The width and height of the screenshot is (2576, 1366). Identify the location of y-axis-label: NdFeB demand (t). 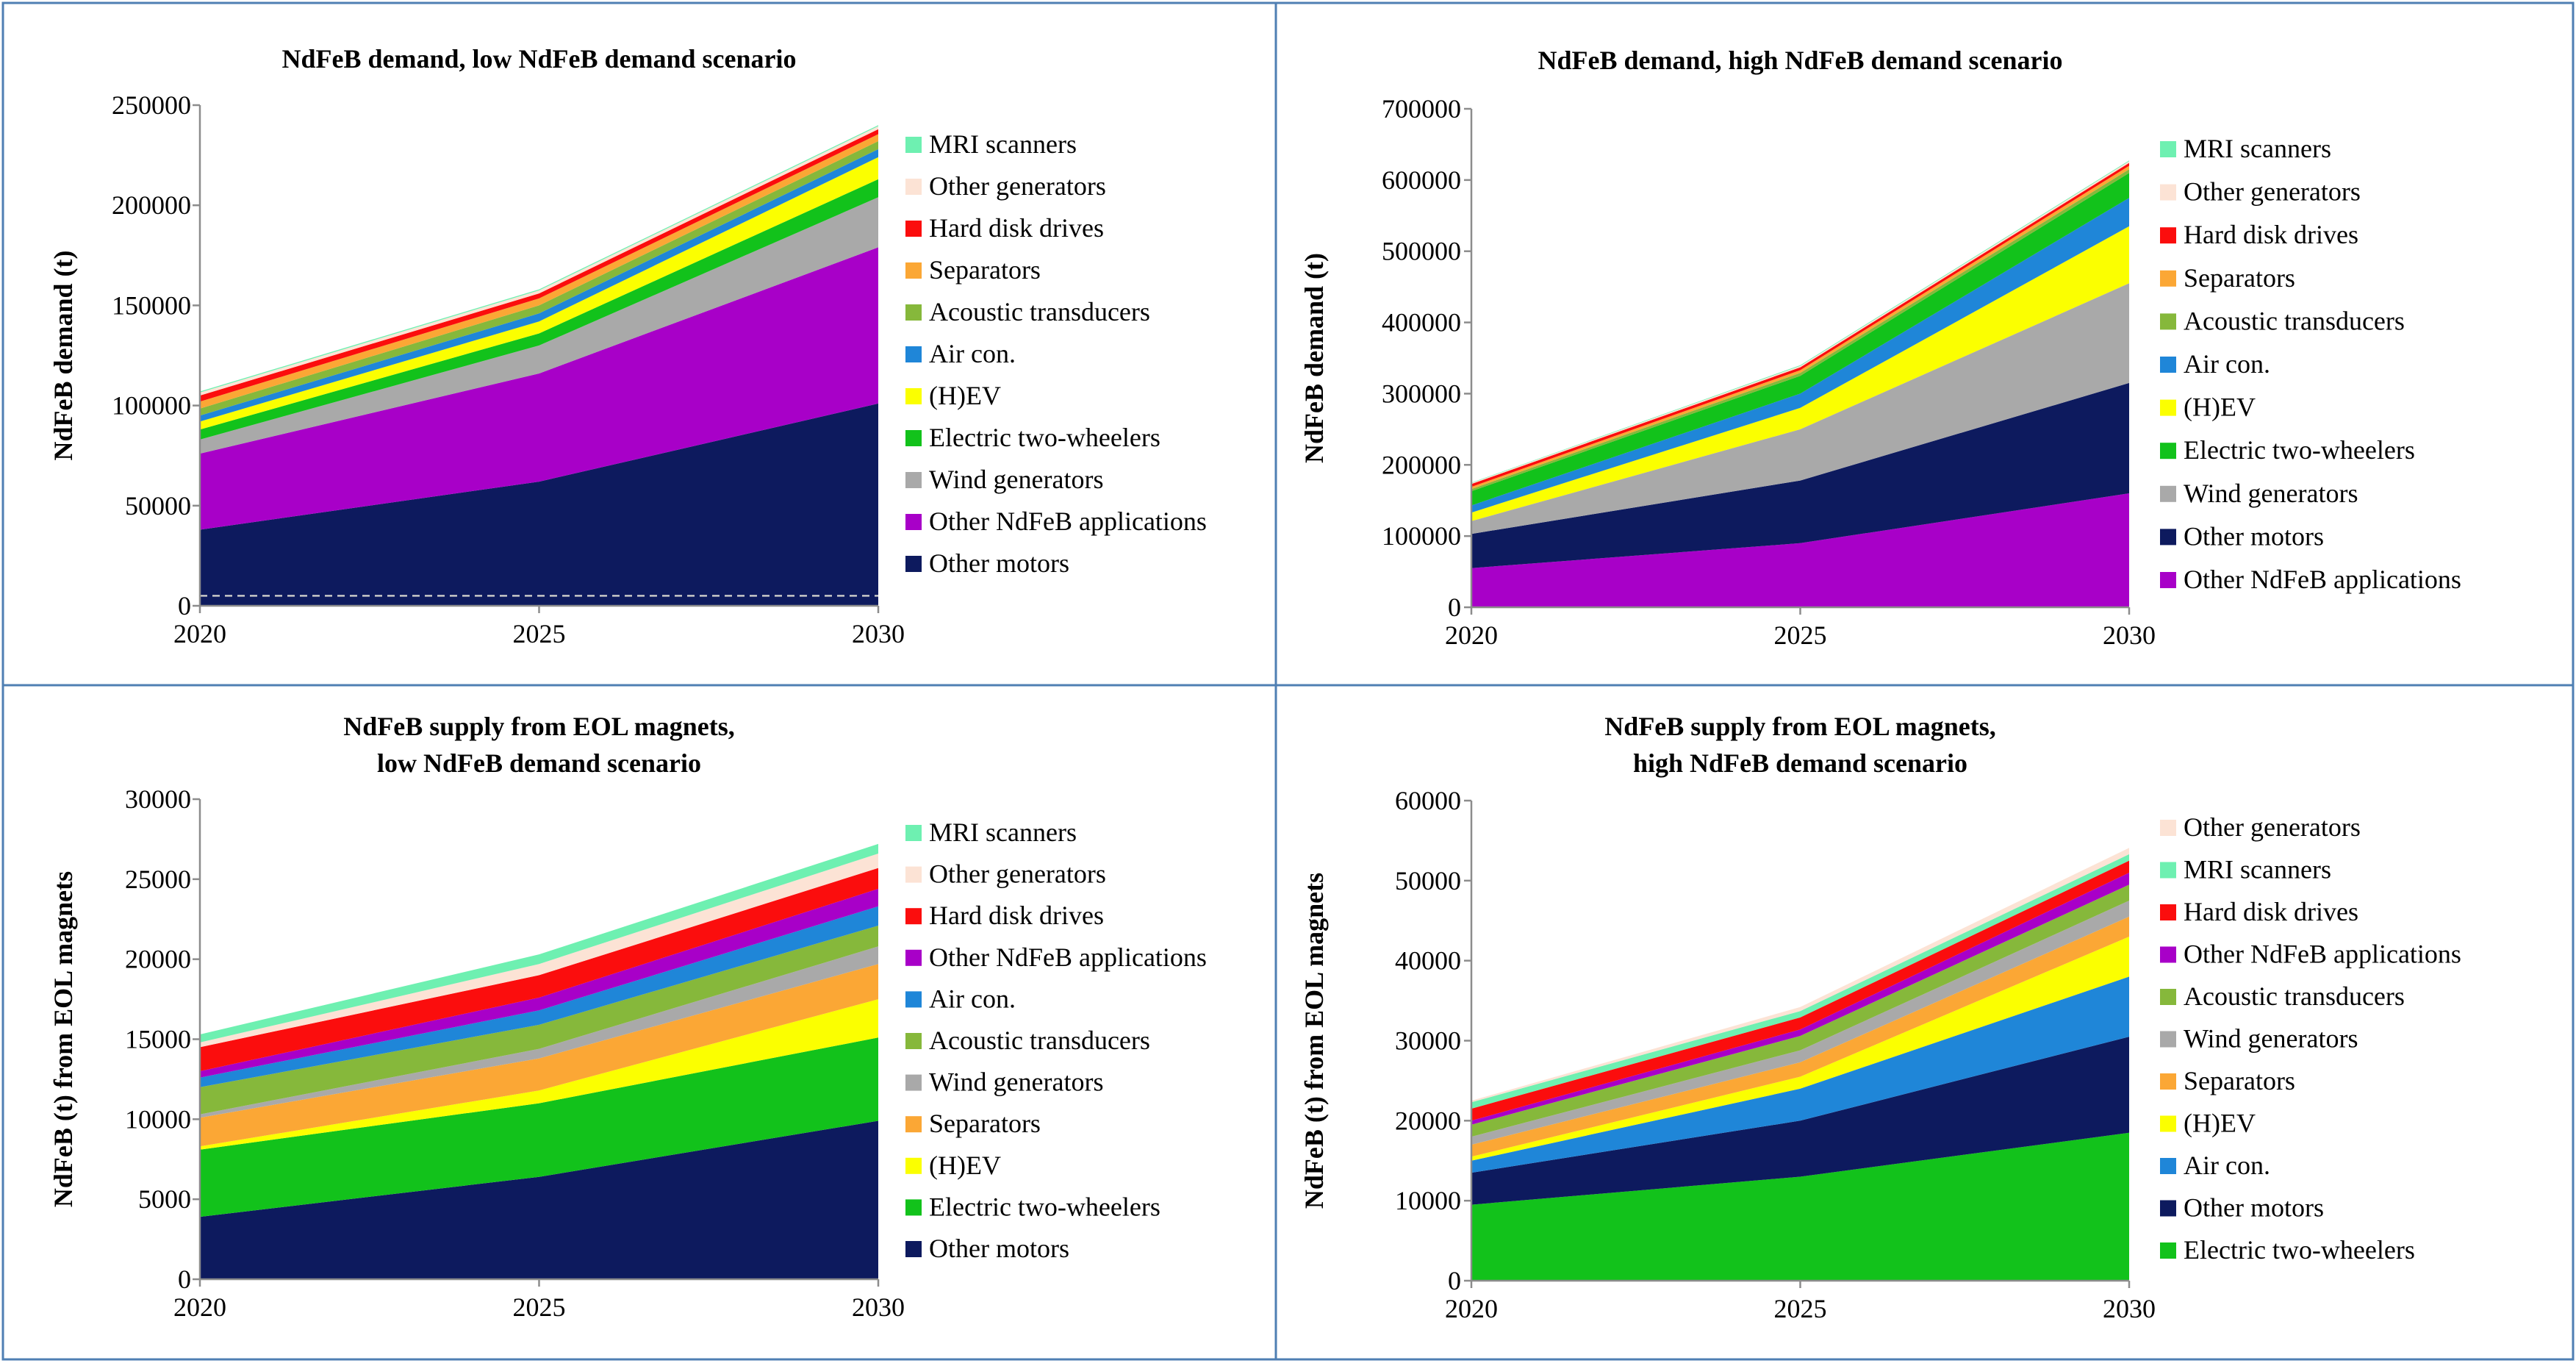
(1314, 358).